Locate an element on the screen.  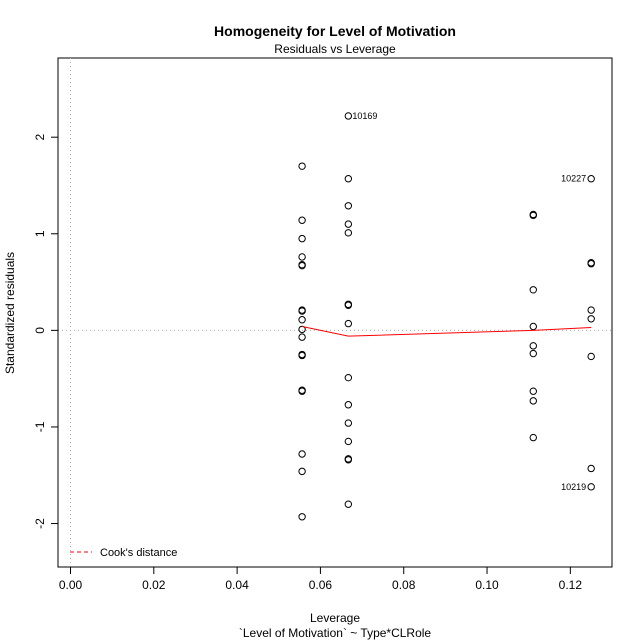
x-tick-label: 0.00 is located at coordinates (71, 585).